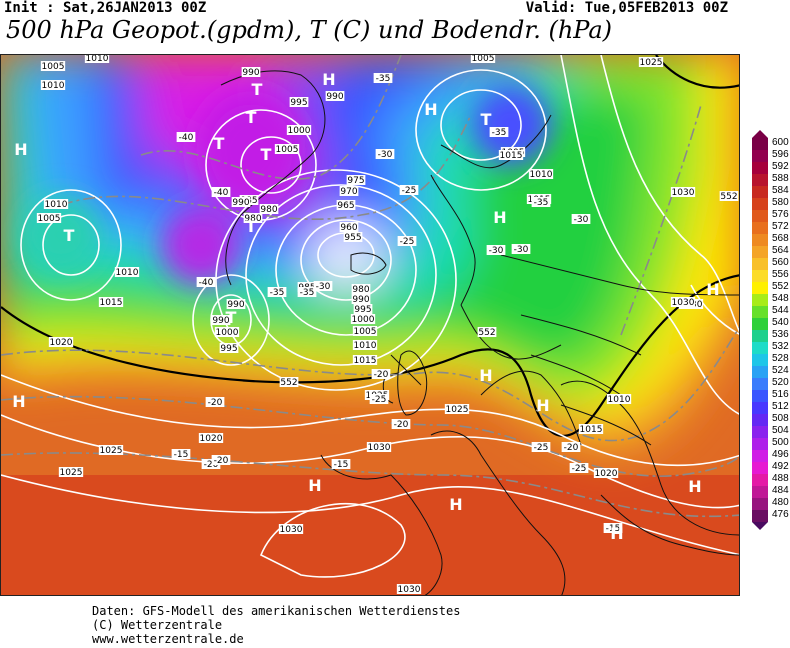  Describe the element at coordinates (770, 167) in the screenshot. I see `scale-swatch: 592` at that location.